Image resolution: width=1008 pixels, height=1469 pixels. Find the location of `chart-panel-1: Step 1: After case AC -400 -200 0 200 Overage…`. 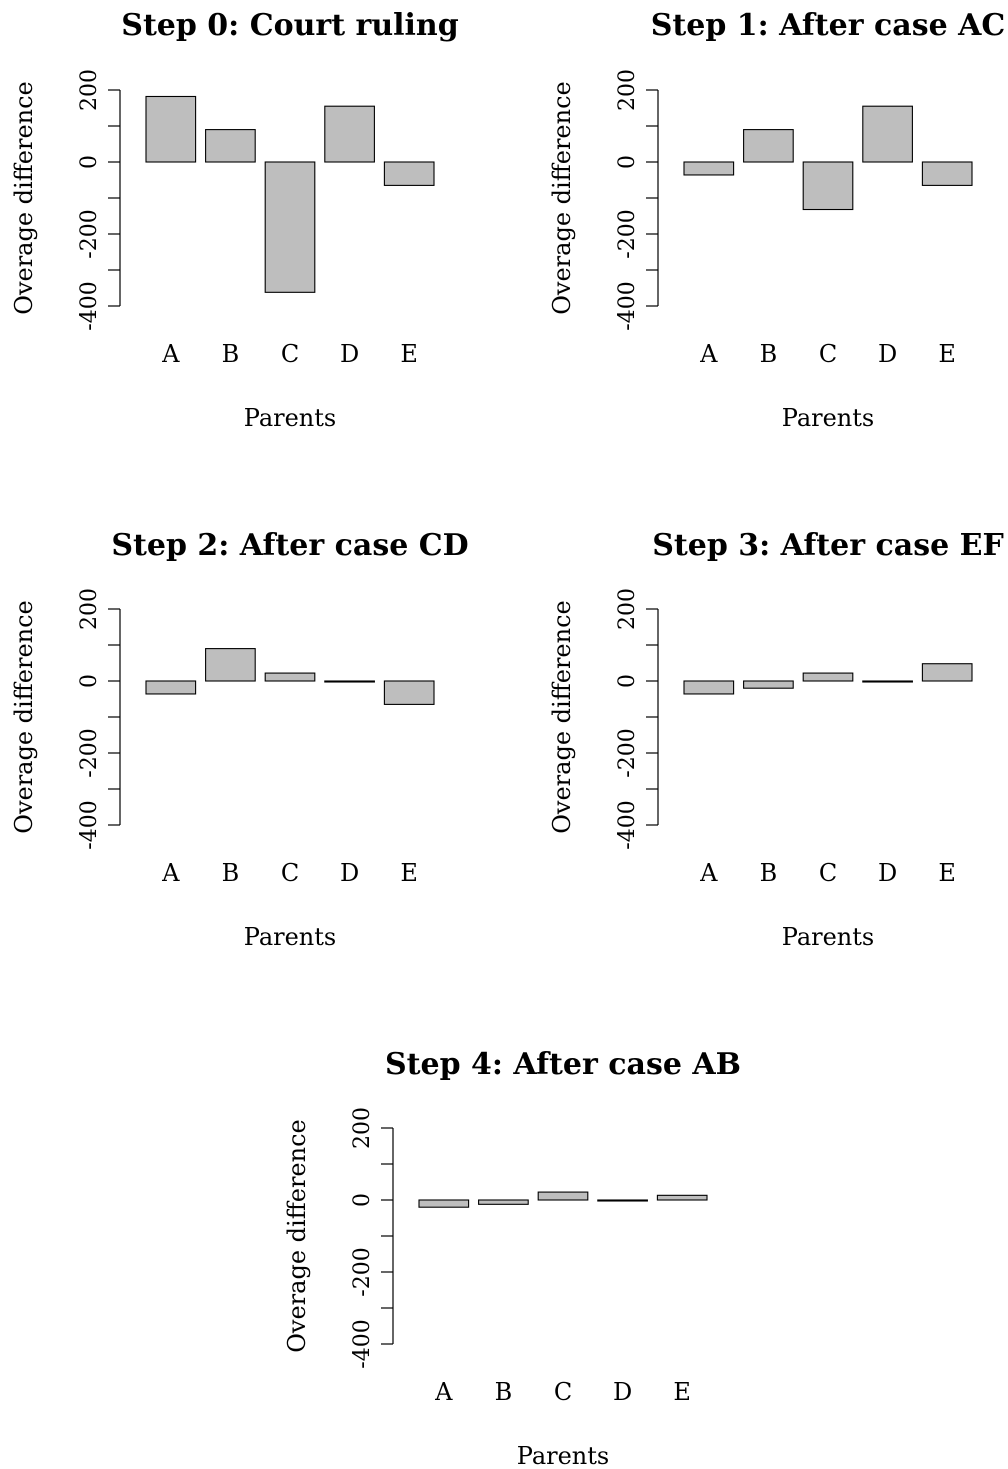

chart-panel-1: Step 1: After case AC -400 -200 0 200 Overage… is located at coordinates (776, 220).